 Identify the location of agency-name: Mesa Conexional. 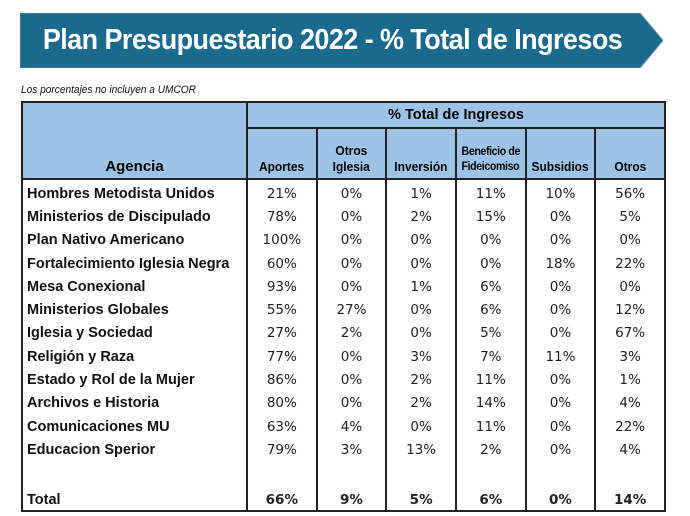
(135, 287).